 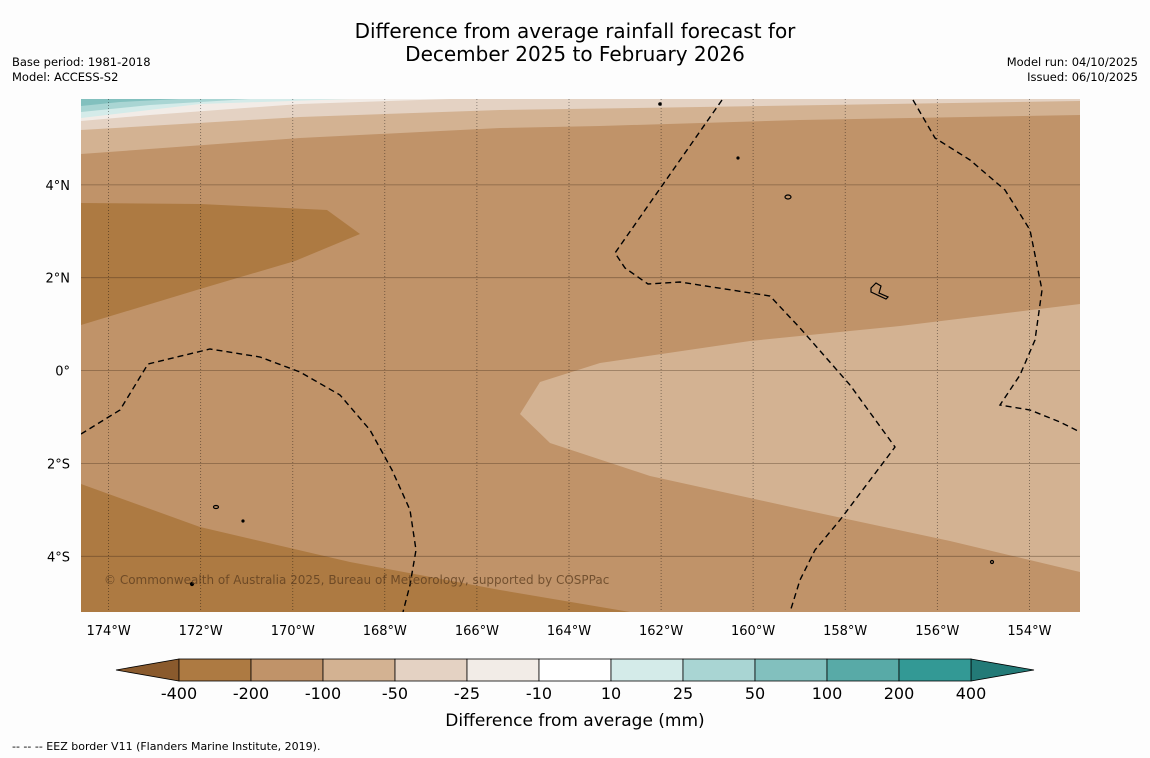 I want to click on colorbar-over-arrow, so click(x=1002, y=670).